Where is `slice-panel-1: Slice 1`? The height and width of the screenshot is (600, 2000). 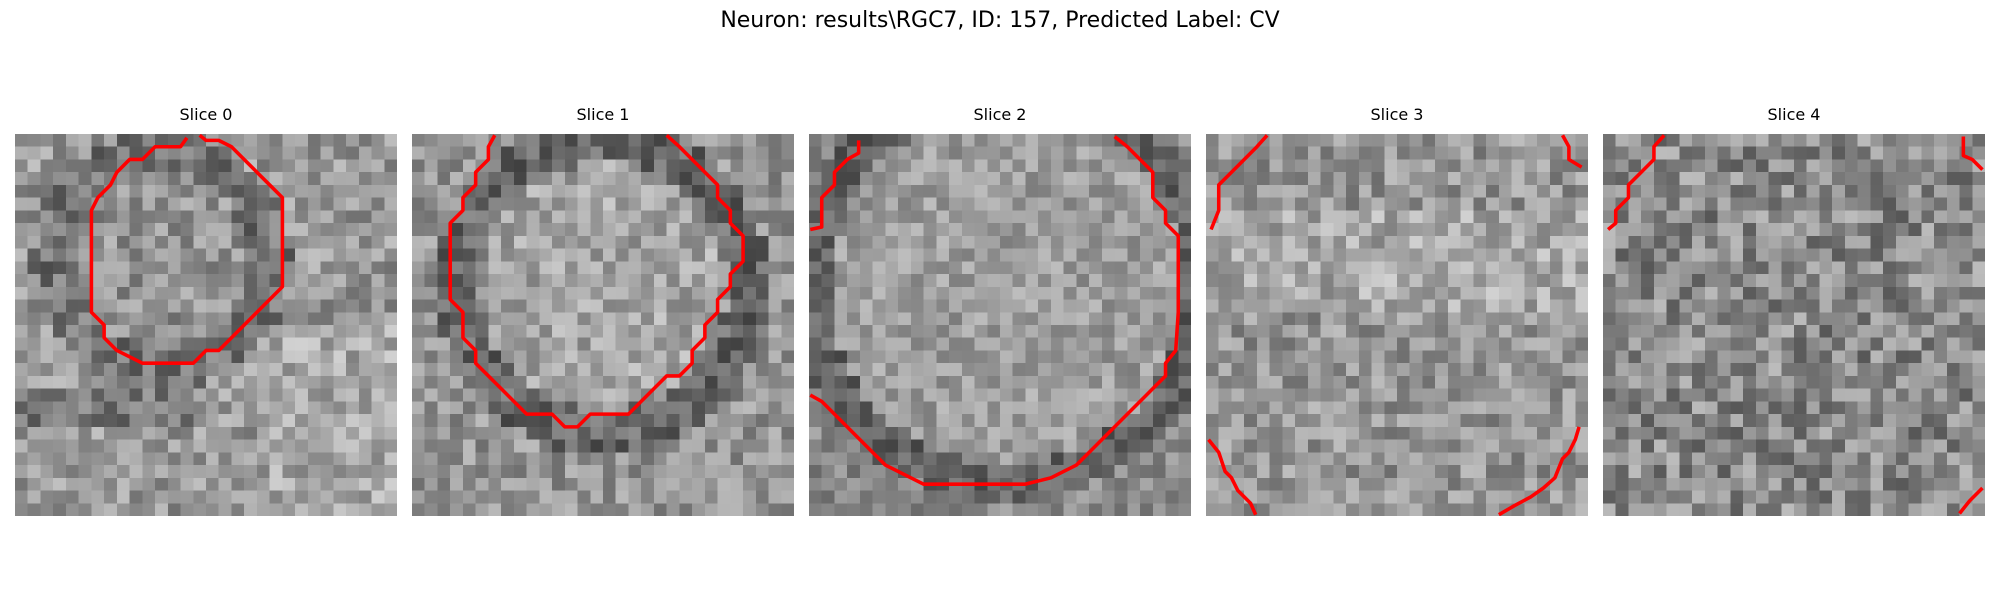 slice-panel-1: Slice 1 is located at coordinates (603, 325).